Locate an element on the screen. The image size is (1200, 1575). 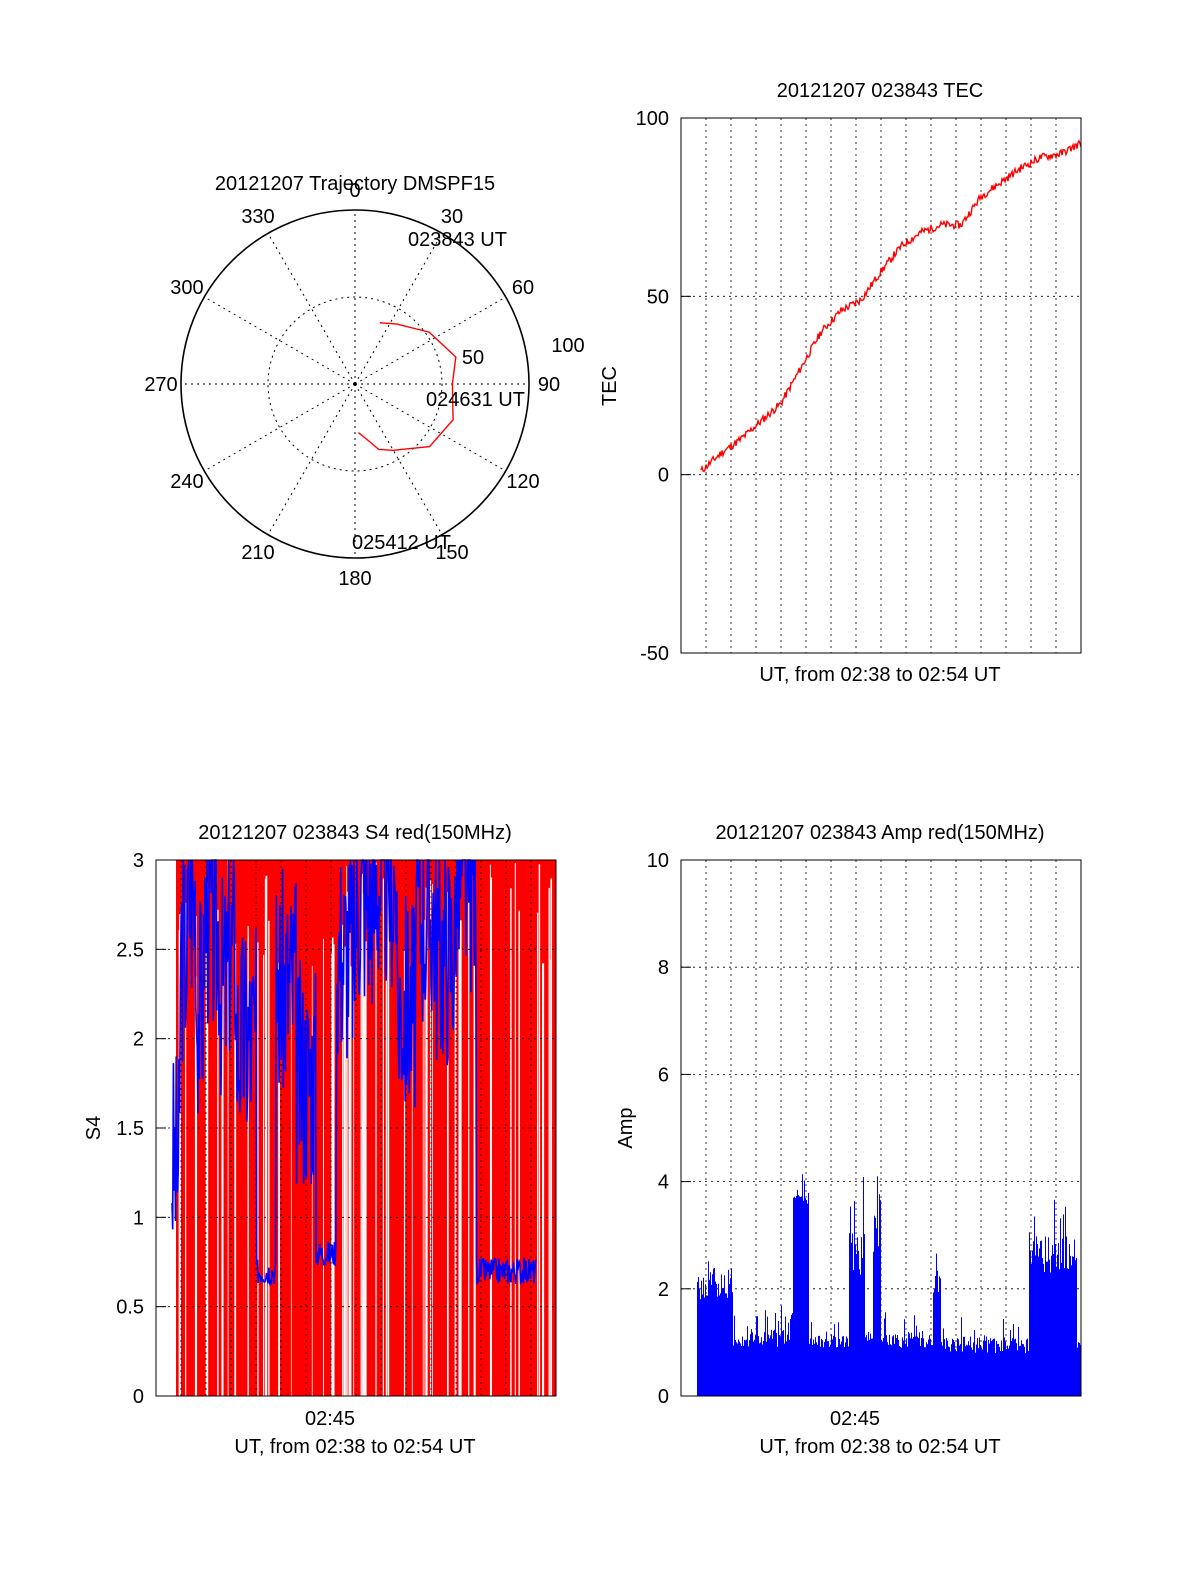
amp-y-tick-labels: 0 2 4 6 8 10 is located at coordinates (669, 1129).